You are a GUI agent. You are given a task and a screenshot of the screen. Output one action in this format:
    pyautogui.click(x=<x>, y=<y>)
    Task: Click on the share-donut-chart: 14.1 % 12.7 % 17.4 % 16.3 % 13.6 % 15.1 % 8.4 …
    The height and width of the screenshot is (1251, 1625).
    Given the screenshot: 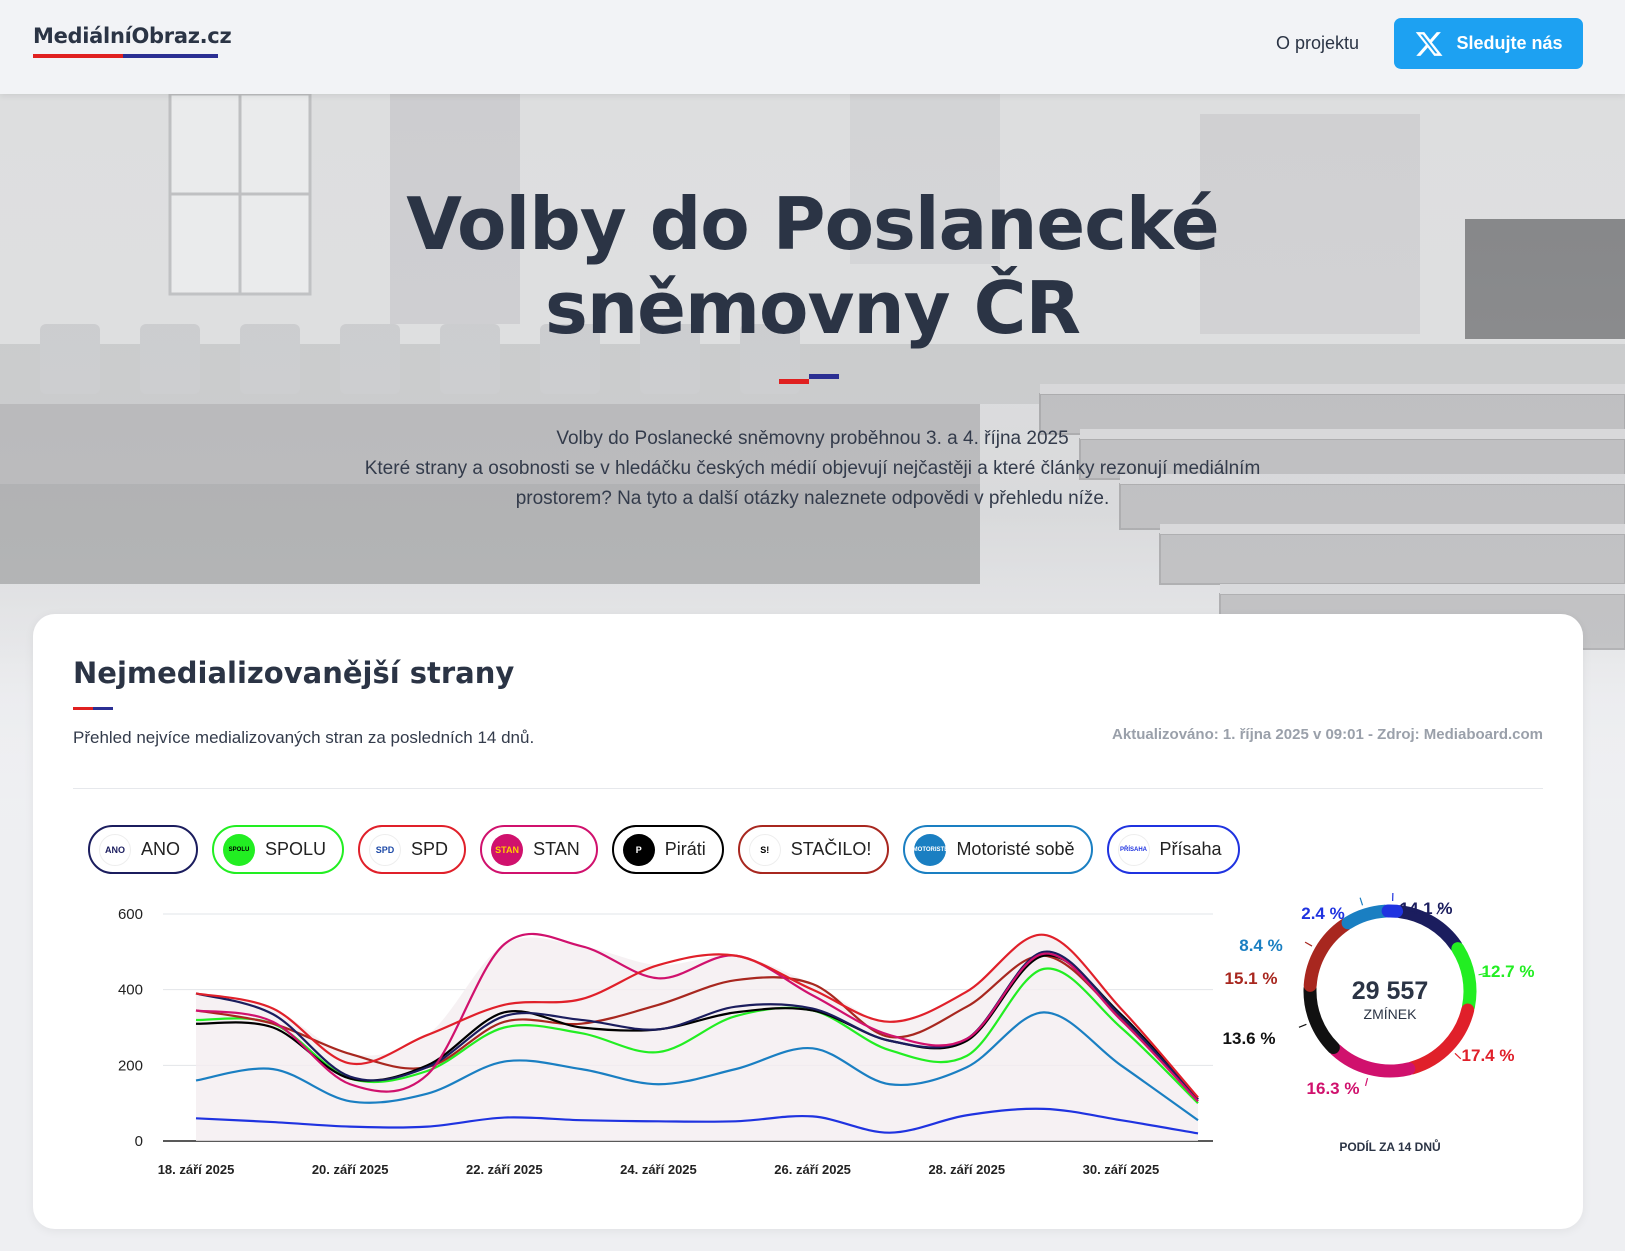 What is the action you would take?
    pyautogui.click(x=1379, y=1023)
    